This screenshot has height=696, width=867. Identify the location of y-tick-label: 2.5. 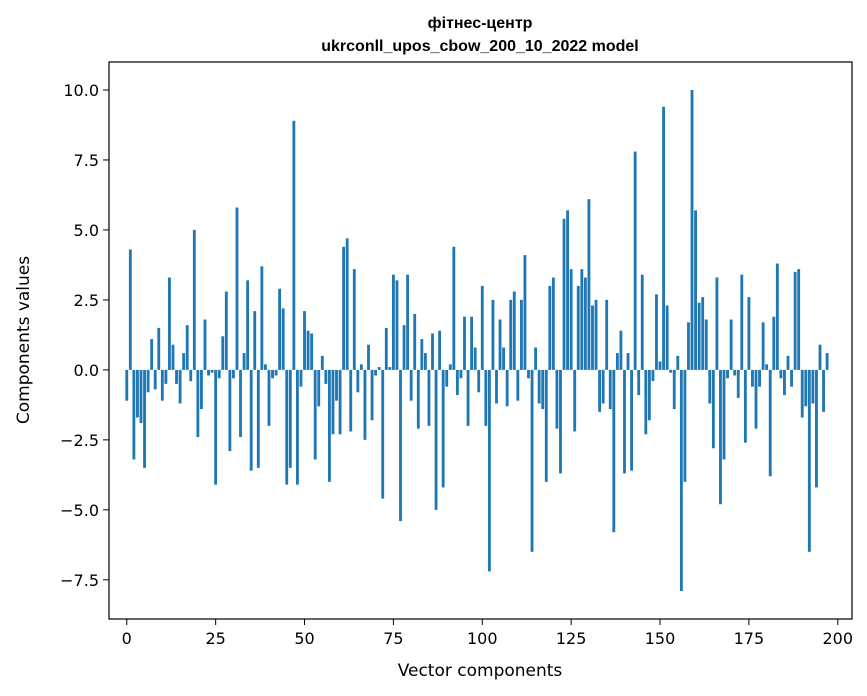
(86, 300).